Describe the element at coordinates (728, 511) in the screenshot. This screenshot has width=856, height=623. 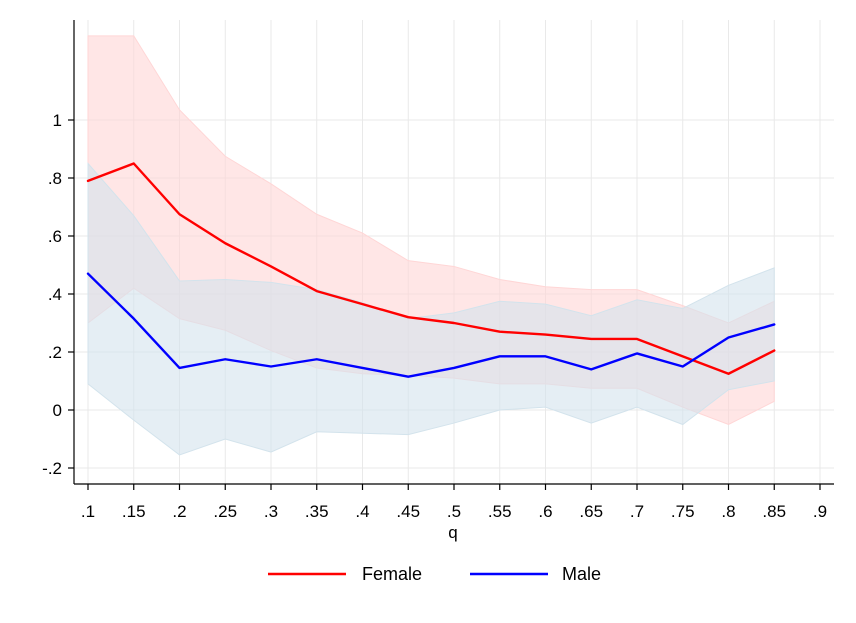
I see `x-tick-label: .8` at that location.